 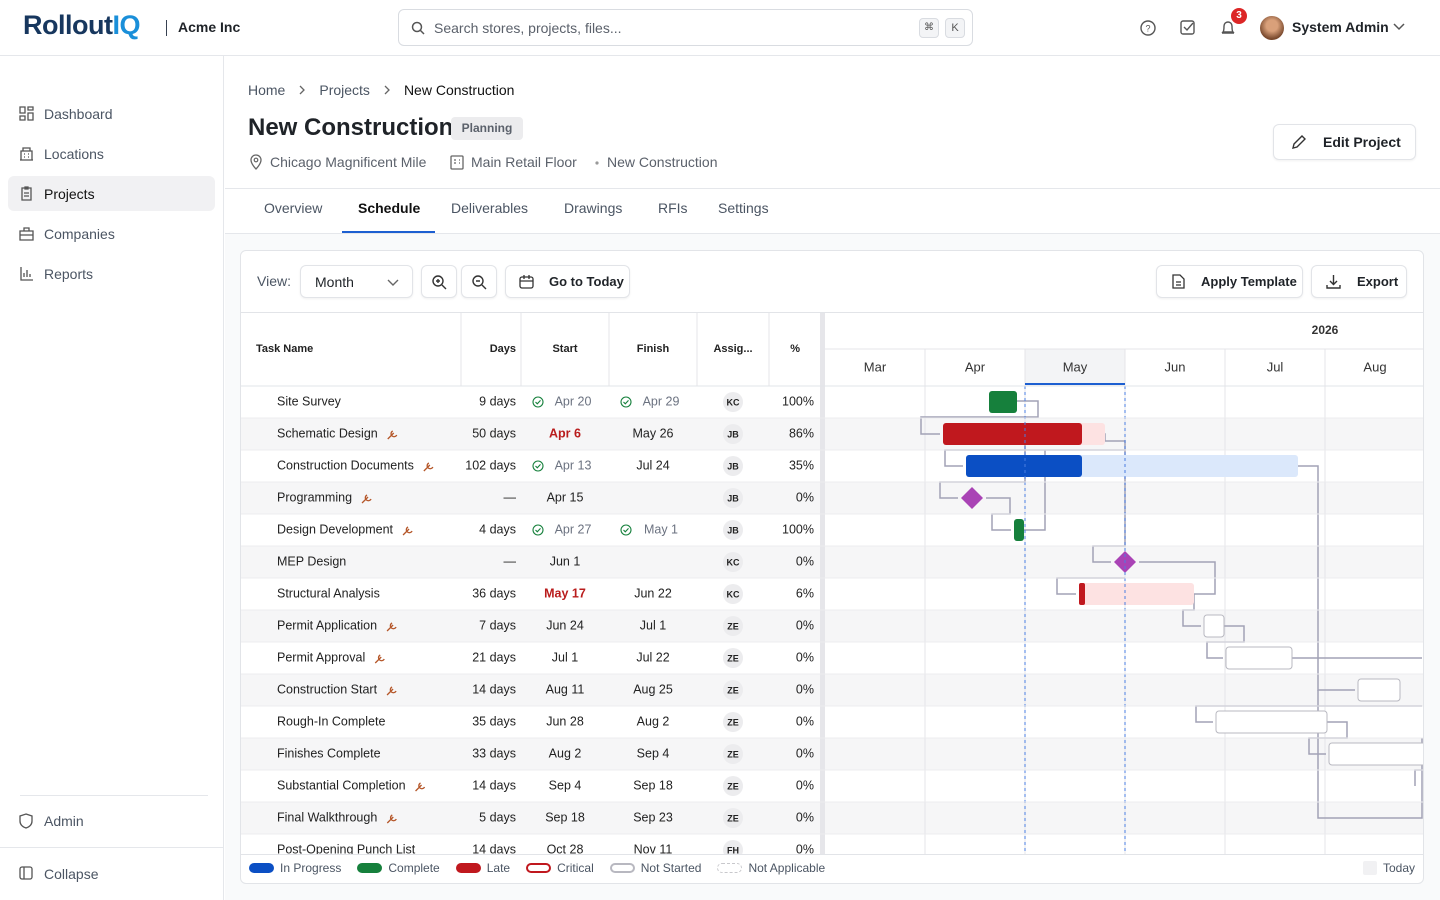 What do you see at coordinates (490, 208) in the screenshot?
I see `tab: Deliverables` at bounding box center [490, 208].